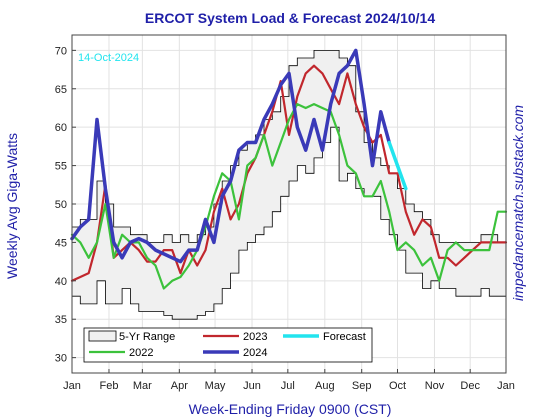 The image size is (560, 420). What do you see at coordinates (290, 18) in the screenshot?
I see `chart-title: ERCOT System Load & Forecast 2024/10/14` at bounding box center [290, 18].